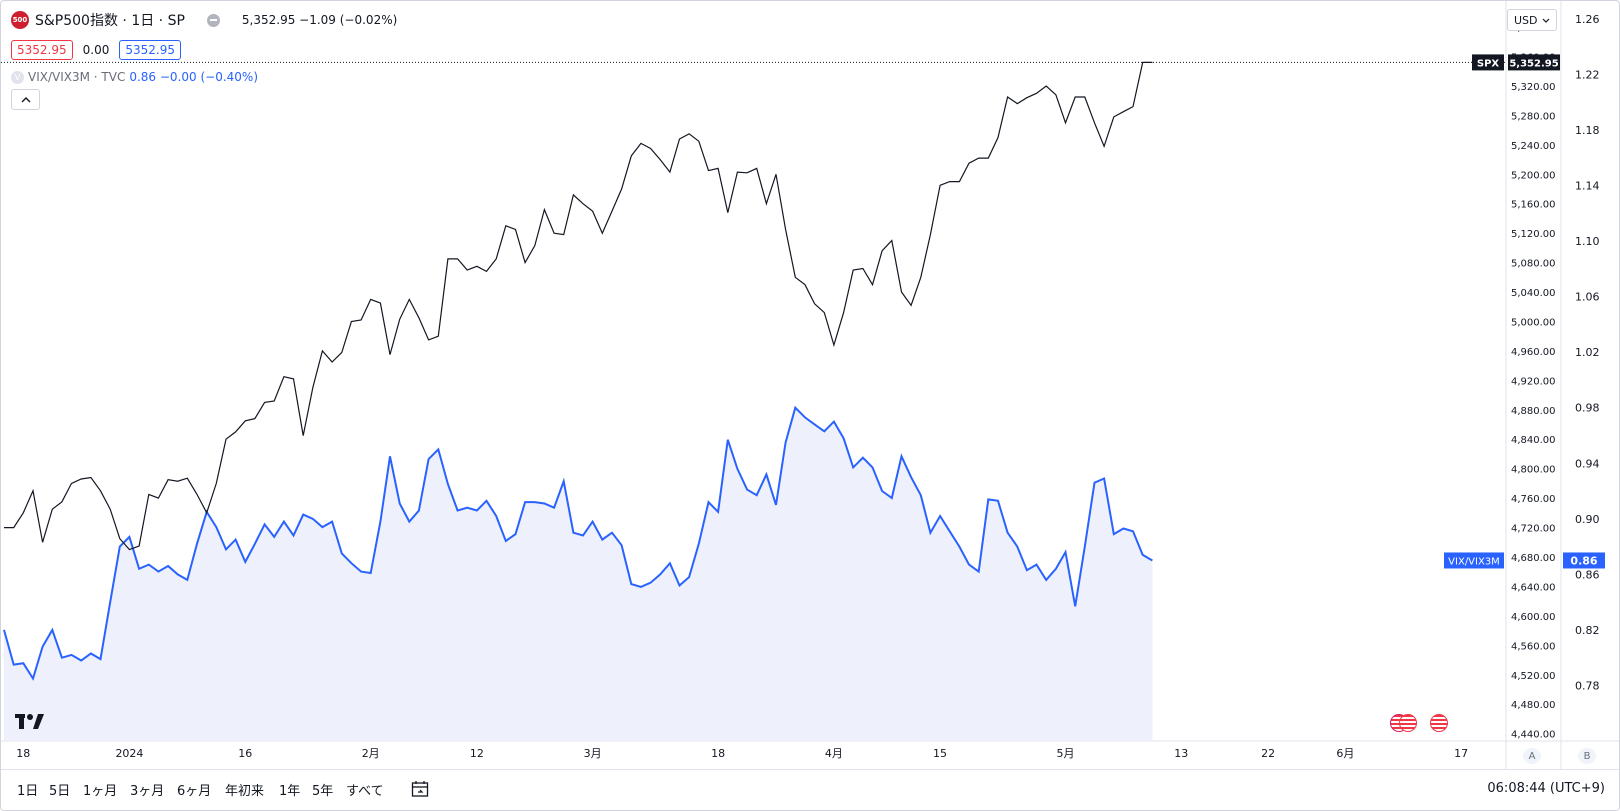 The height and width of the screenshot is (811, 1620). Describe the element at coordinates (1587, 352) in the screenshot. I see `vix-axis-tick-label: 1.02` at that location.